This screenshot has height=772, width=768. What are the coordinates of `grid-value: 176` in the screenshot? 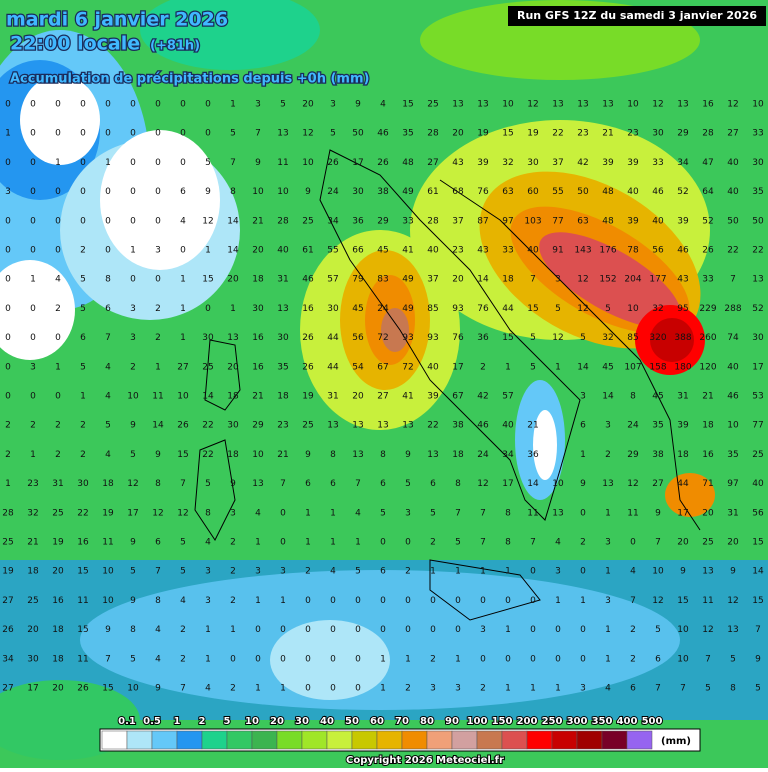 It's located at (607, 251).